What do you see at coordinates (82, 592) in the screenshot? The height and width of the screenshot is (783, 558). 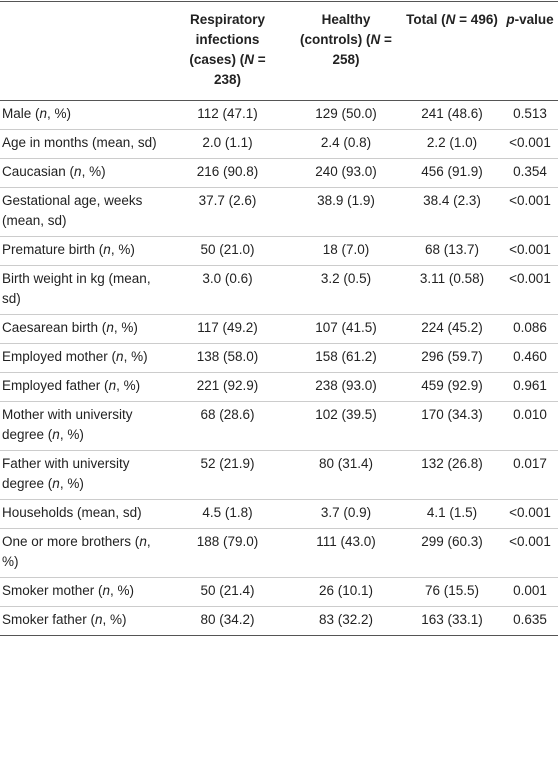 I see `row-label: Smoker mother (n, %)` at bounding box center [82, 592].